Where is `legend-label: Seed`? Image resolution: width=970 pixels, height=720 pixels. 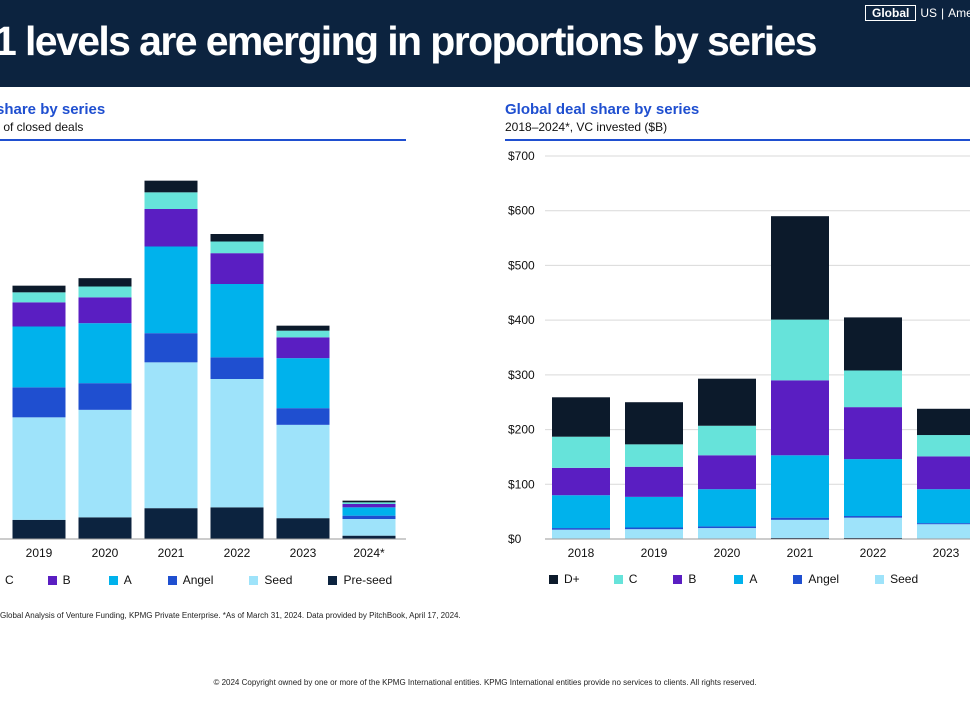
legend-label: Seed is located at coordinates (904, 579).